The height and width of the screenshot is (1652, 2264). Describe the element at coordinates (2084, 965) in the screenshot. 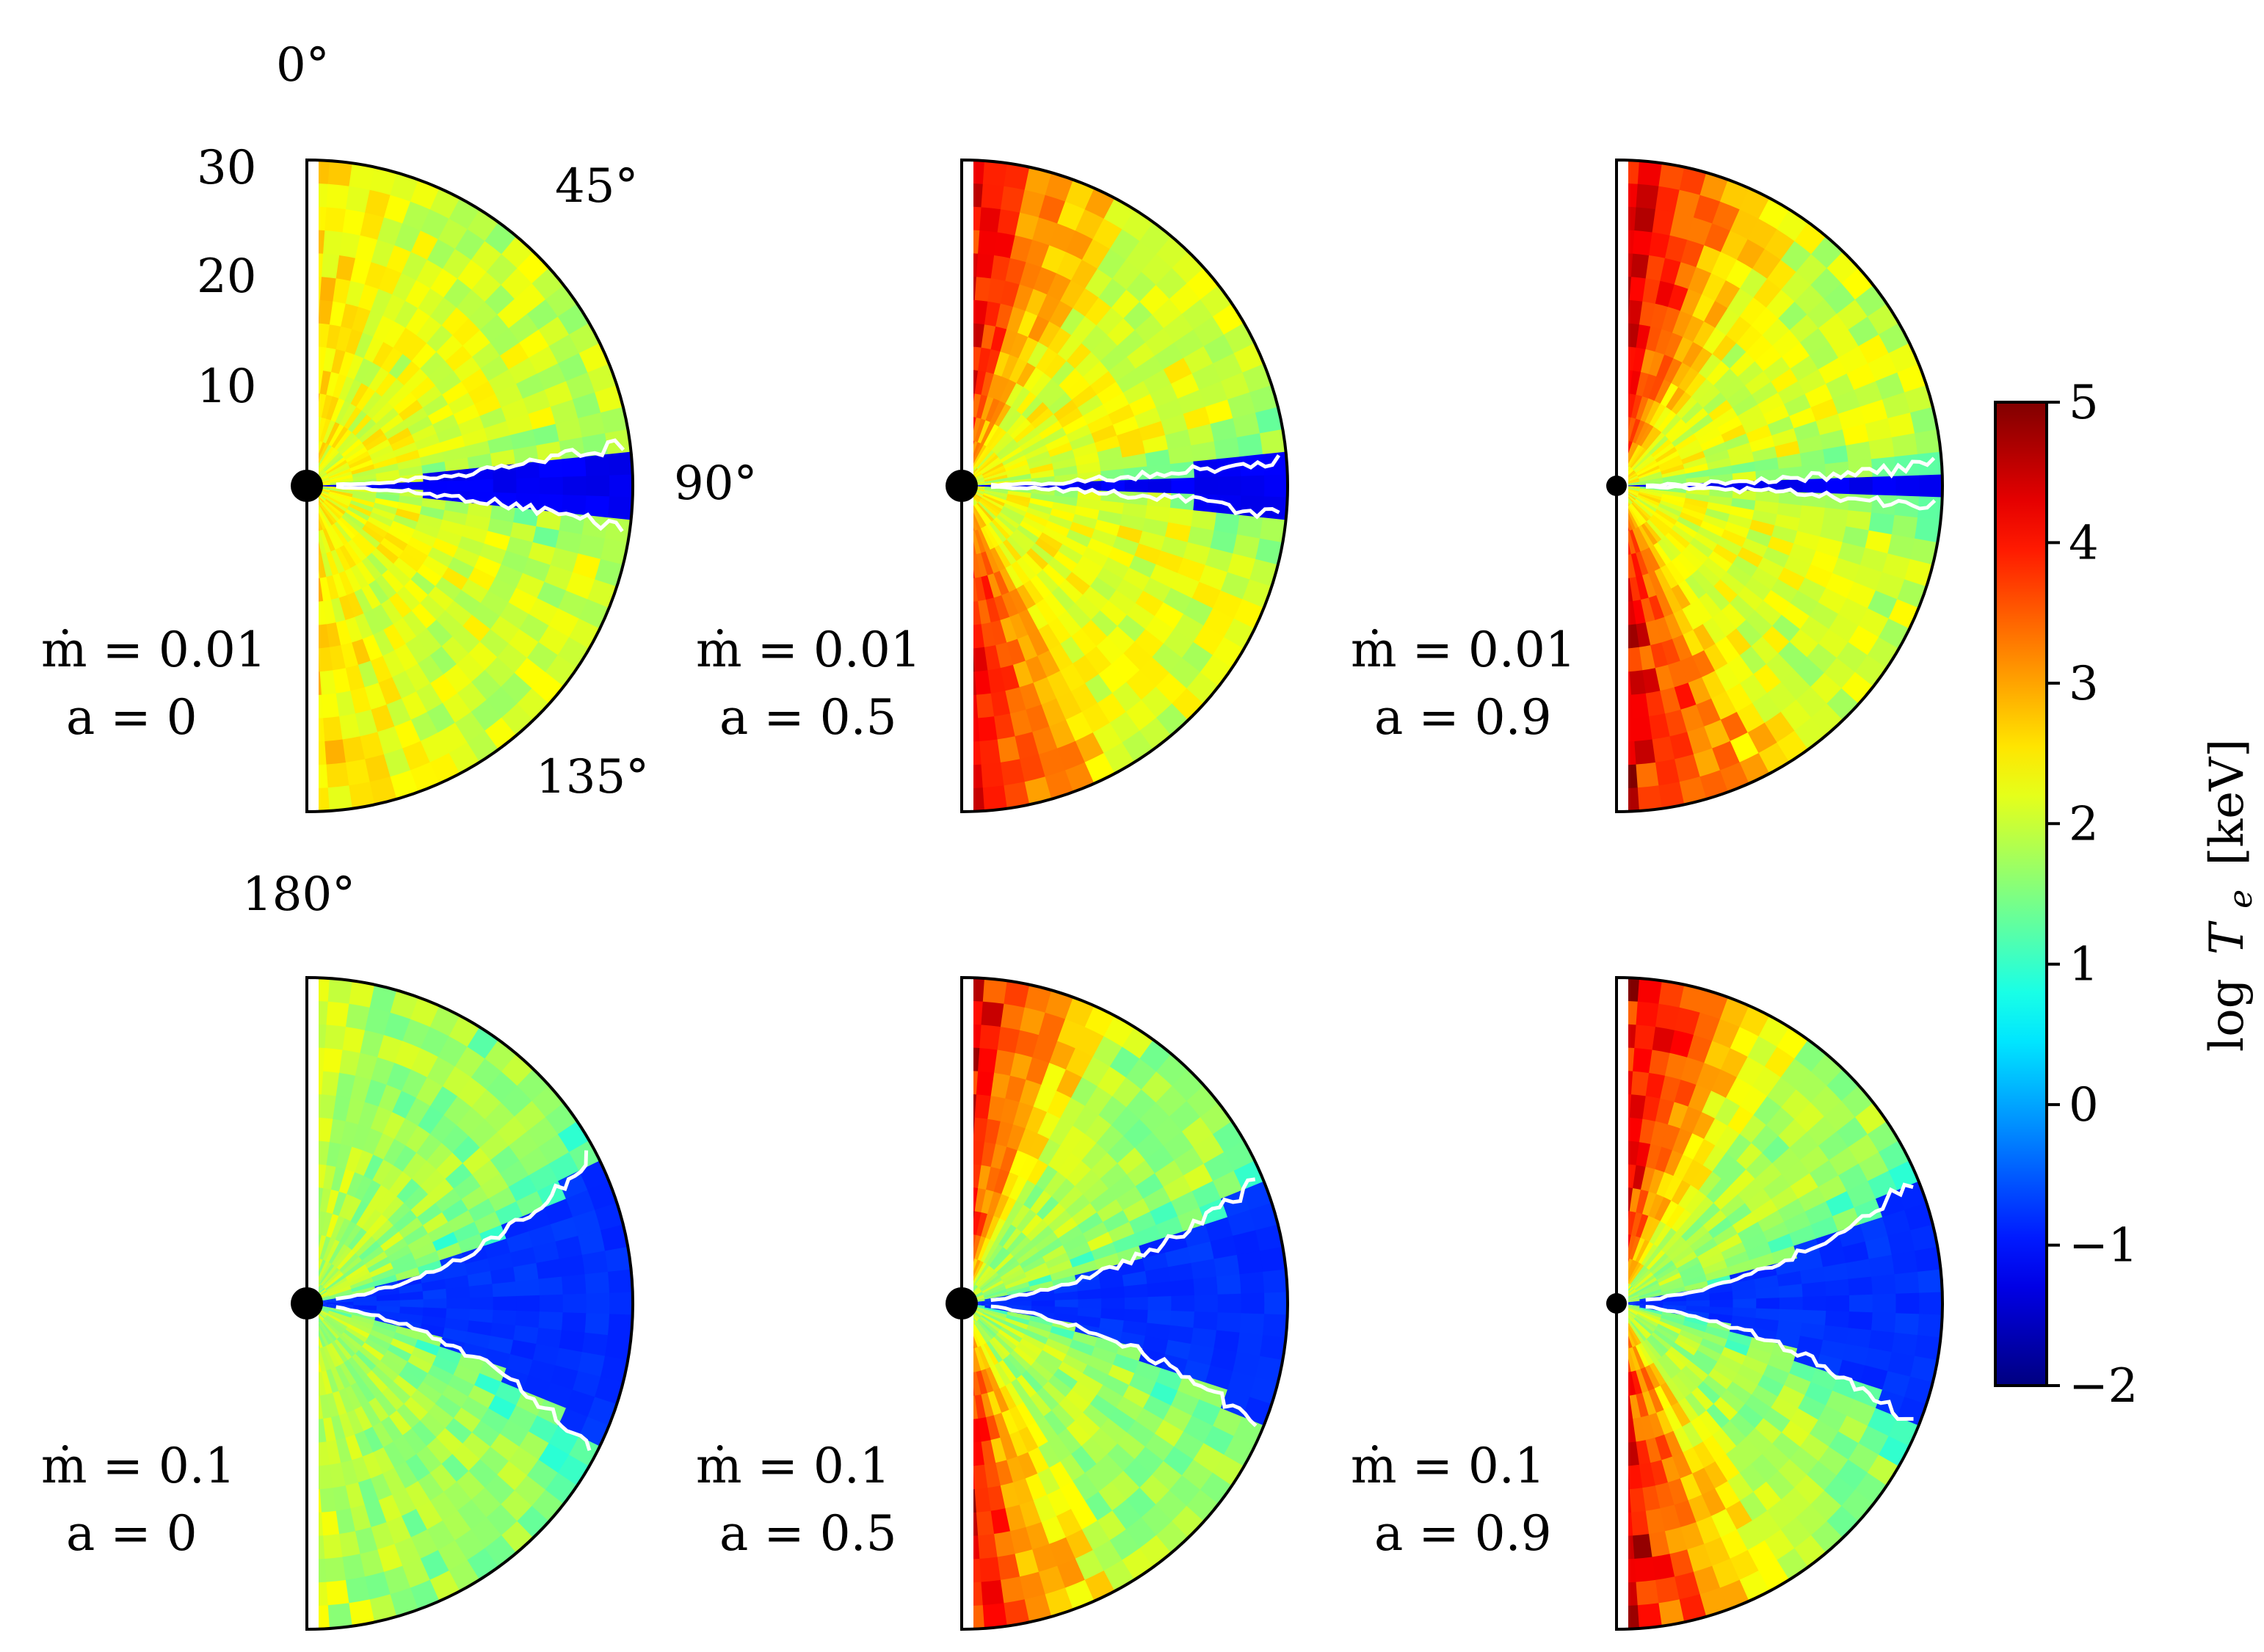

I see `colorbar-tick-label: 1` at that location.